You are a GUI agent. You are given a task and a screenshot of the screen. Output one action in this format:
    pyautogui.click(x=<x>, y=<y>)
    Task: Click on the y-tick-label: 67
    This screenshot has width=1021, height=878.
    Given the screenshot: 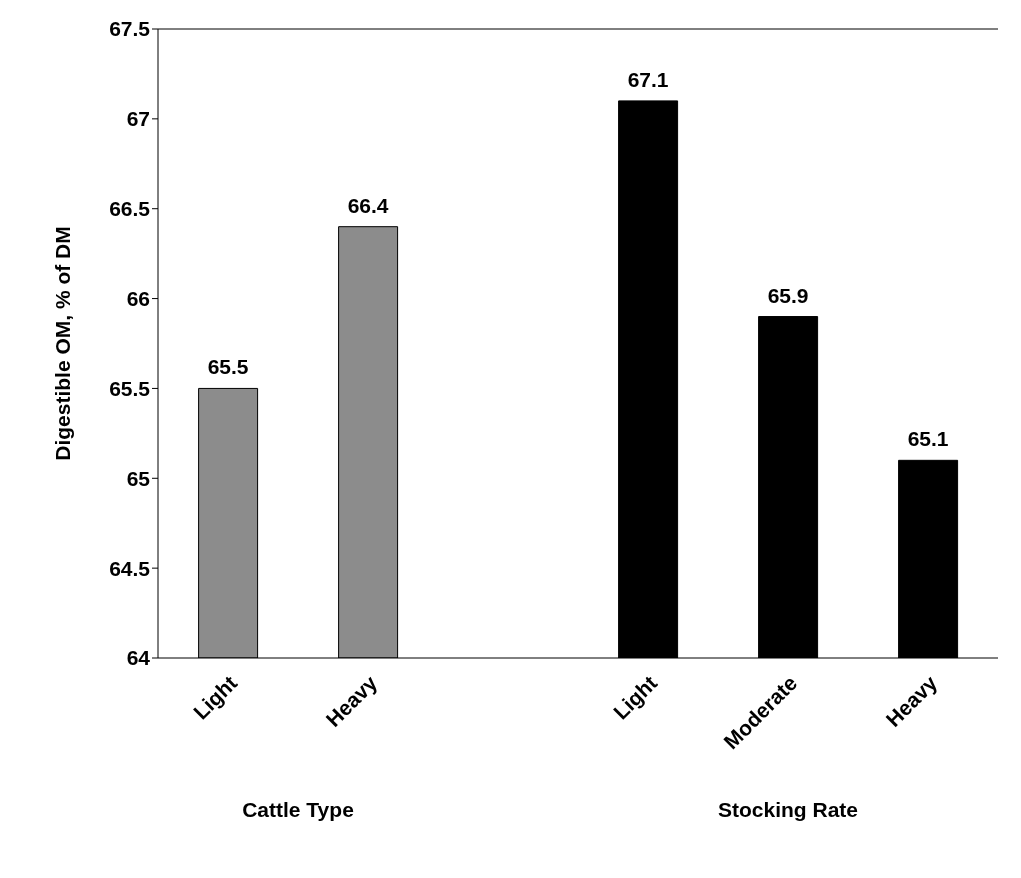 What is the action you would take?
    pyautogui.click(x=138, y=119)
    